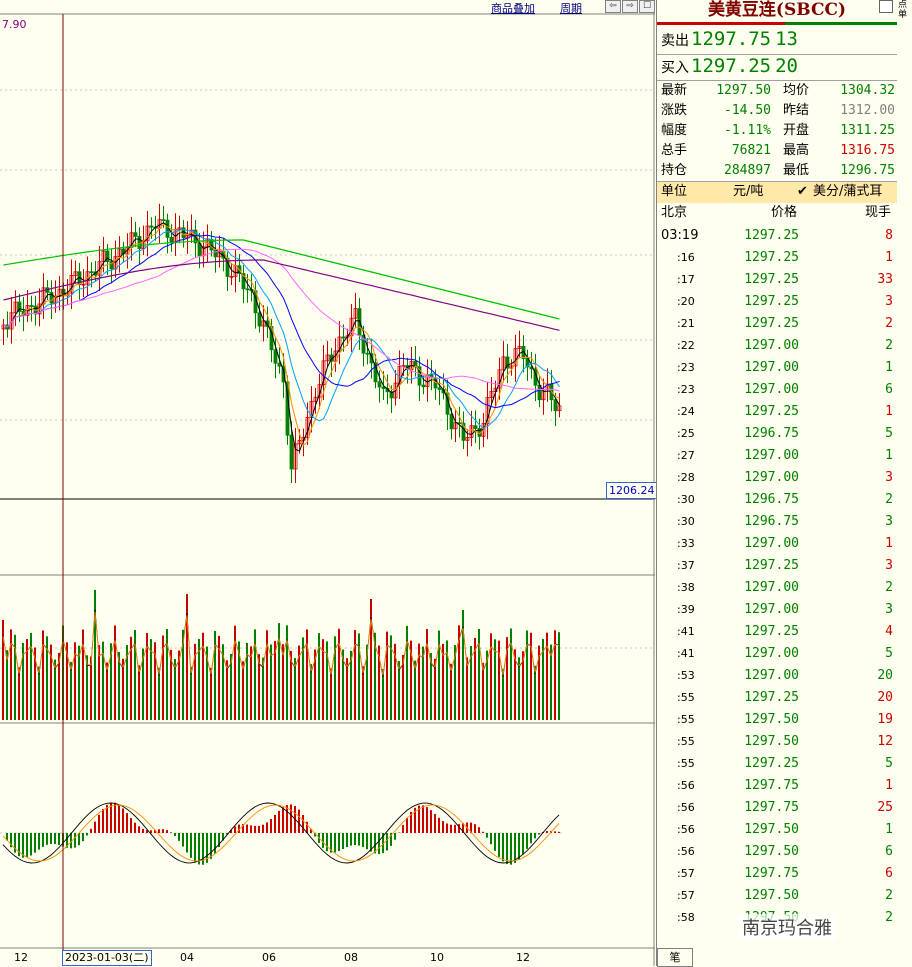  Describe the element at coordinates (847, 192) in the screenshot. I see `unit-option: 美分/蒲式耳` at that location.